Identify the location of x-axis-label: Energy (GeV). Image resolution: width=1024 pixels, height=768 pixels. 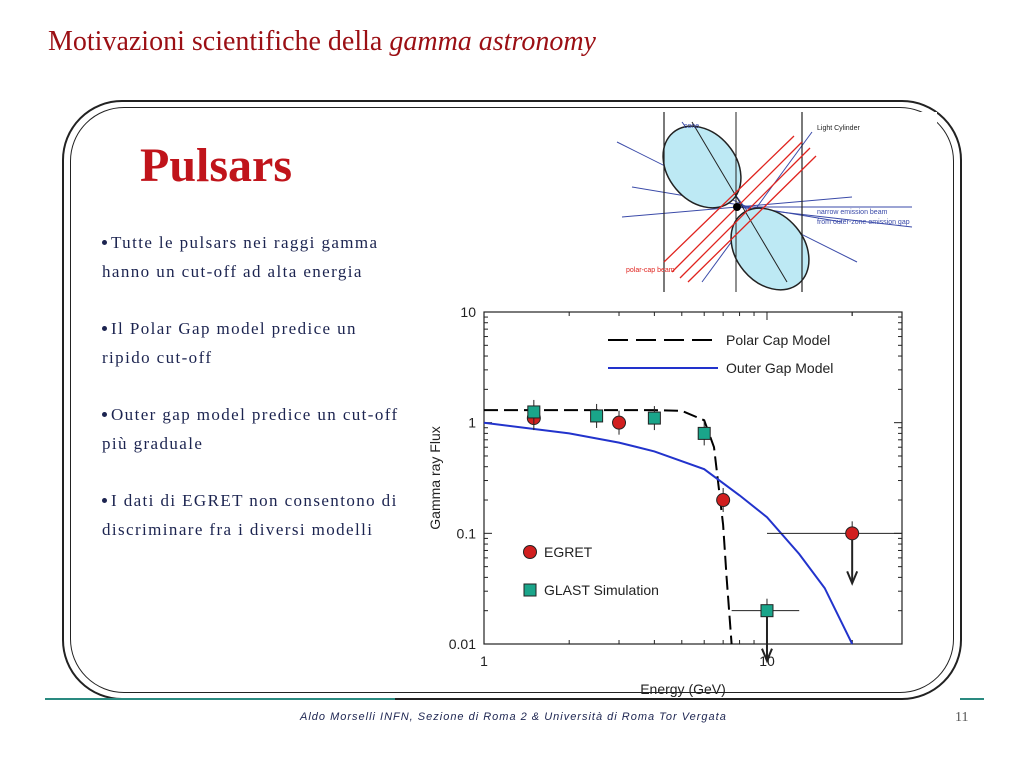
(683, 689).